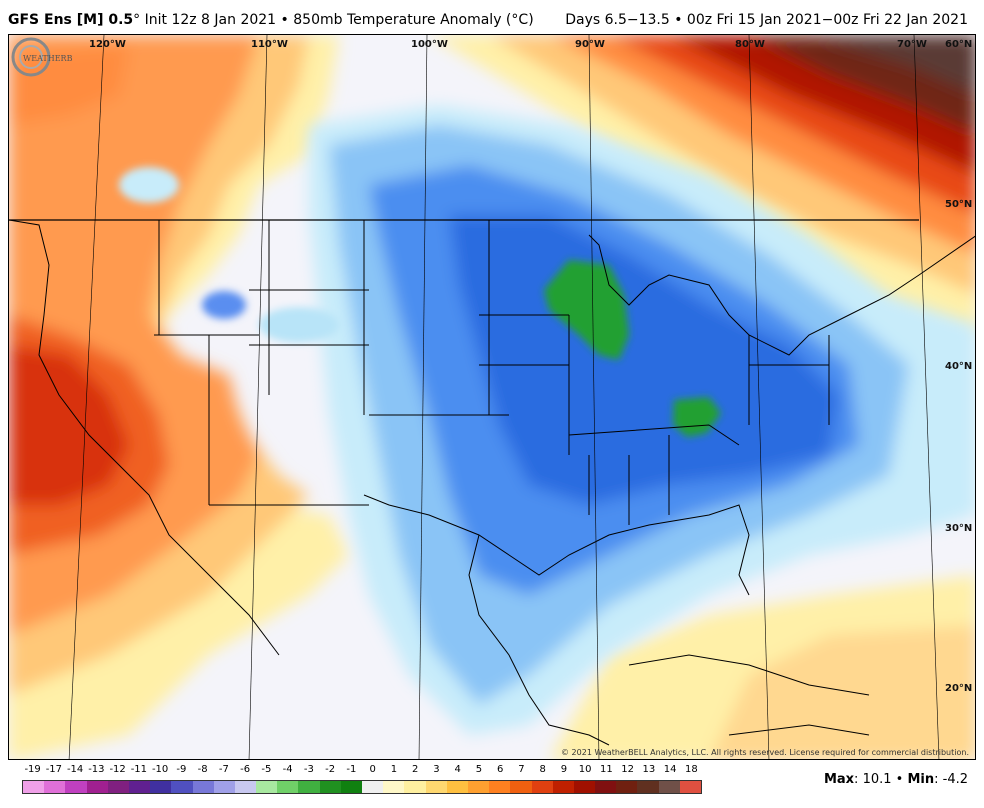 This screenshot has width=984, height=808. Describe the element at coordinates (500, 769) in the screenshot. I see `legend-tick-label: 6` at that location.